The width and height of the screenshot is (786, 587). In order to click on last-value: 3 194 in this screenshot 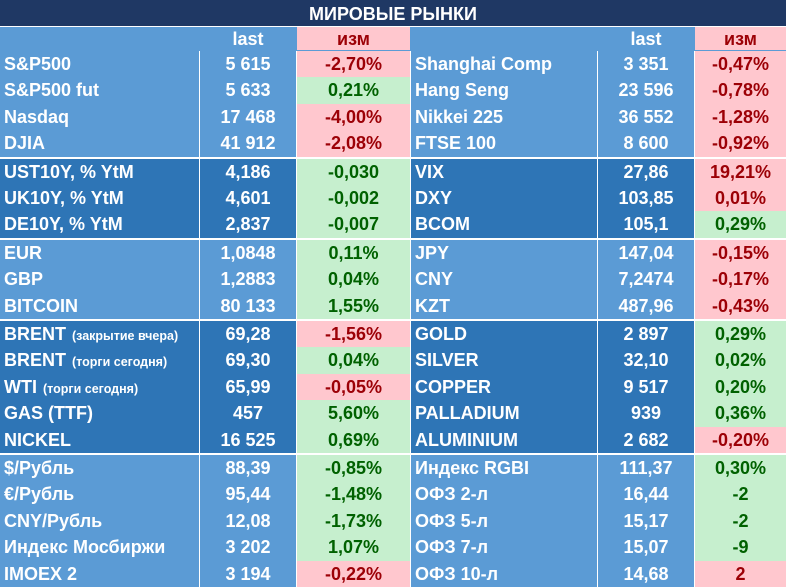, I will do `click(248, 573)`.